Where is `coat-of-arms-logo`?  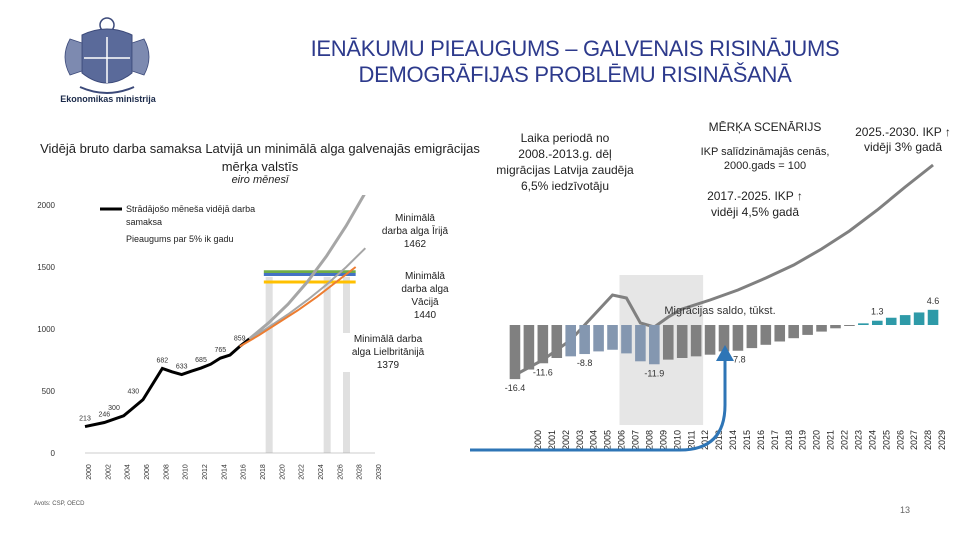
coat-of-arms-logo is located at coordinates (107, 55).